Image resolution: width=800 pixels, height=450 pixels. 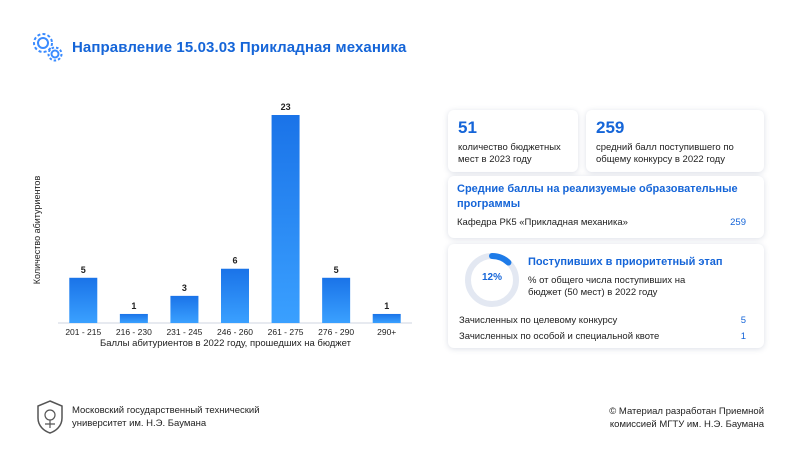 I want to click on budget-card: 51 количество бюджетных мест в 2023 году, so click(x=513, y=141).